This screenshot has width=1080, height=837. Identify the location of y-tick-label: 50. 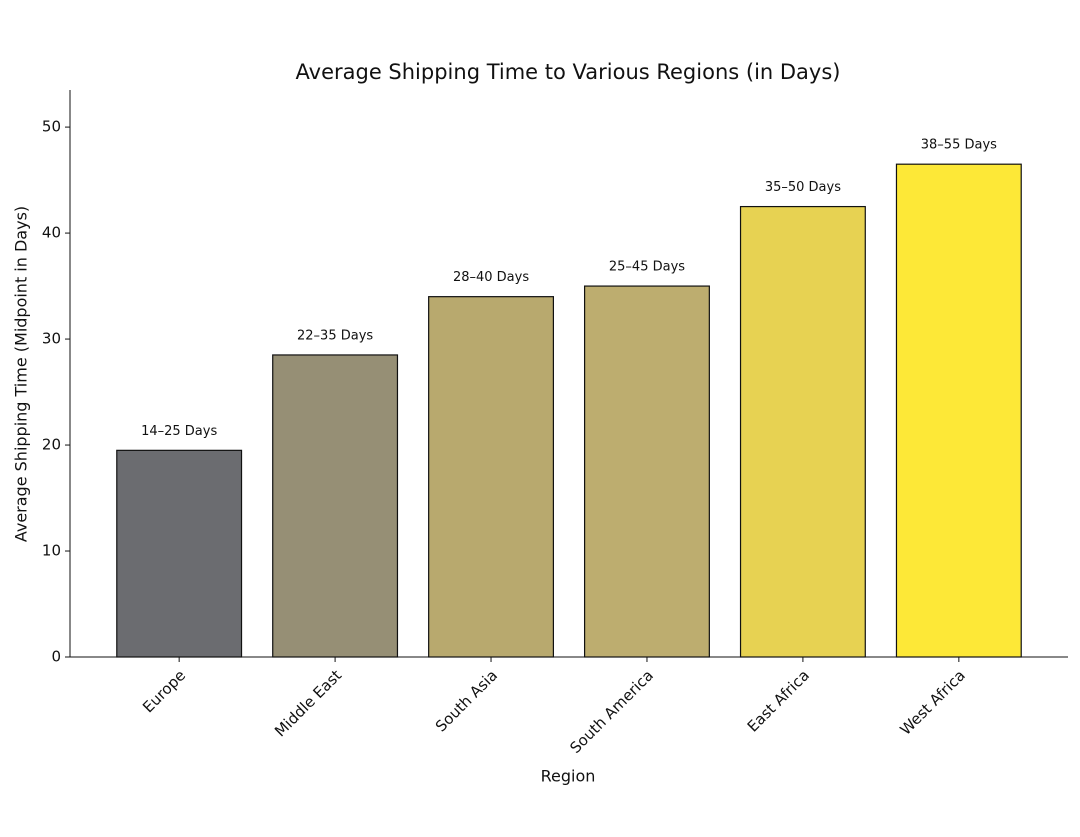
(51, 127).